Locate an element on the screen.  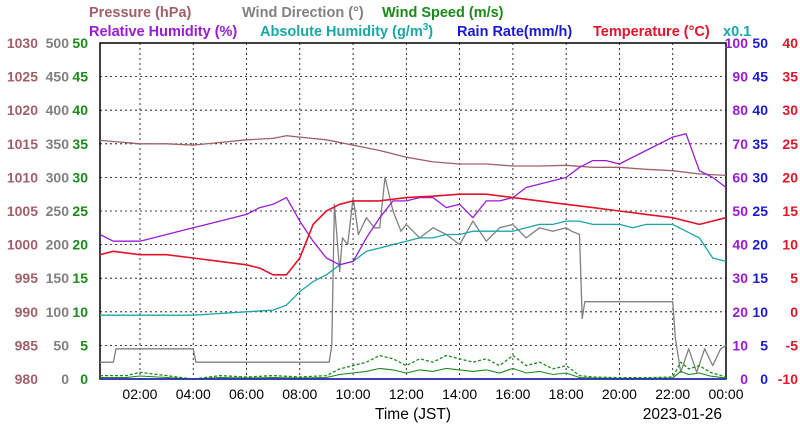
x-tick-label: 00:00 is located at coordinates (725, 394).